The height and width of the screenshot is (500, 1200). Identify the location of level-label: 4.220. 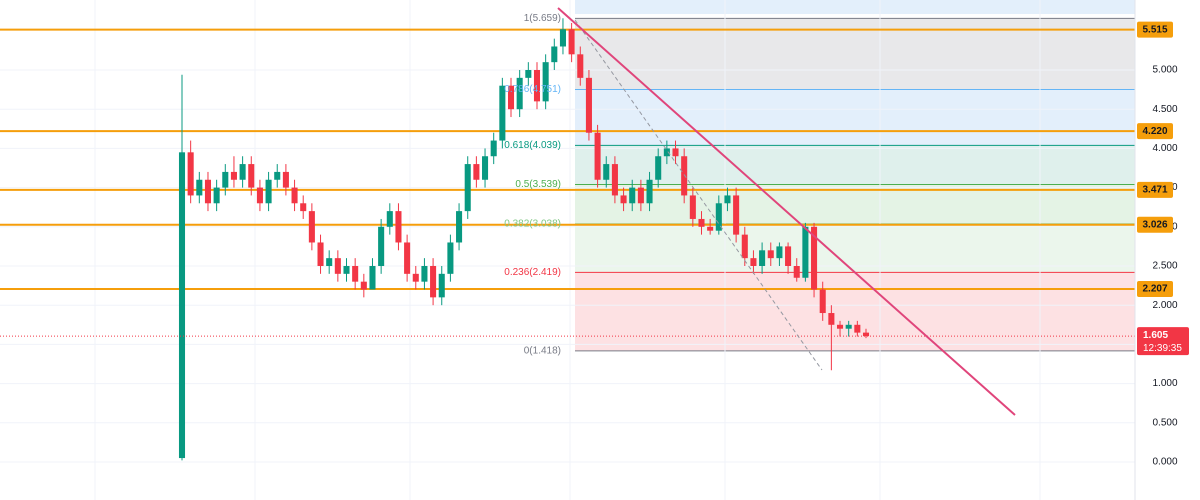
(1154, 131).